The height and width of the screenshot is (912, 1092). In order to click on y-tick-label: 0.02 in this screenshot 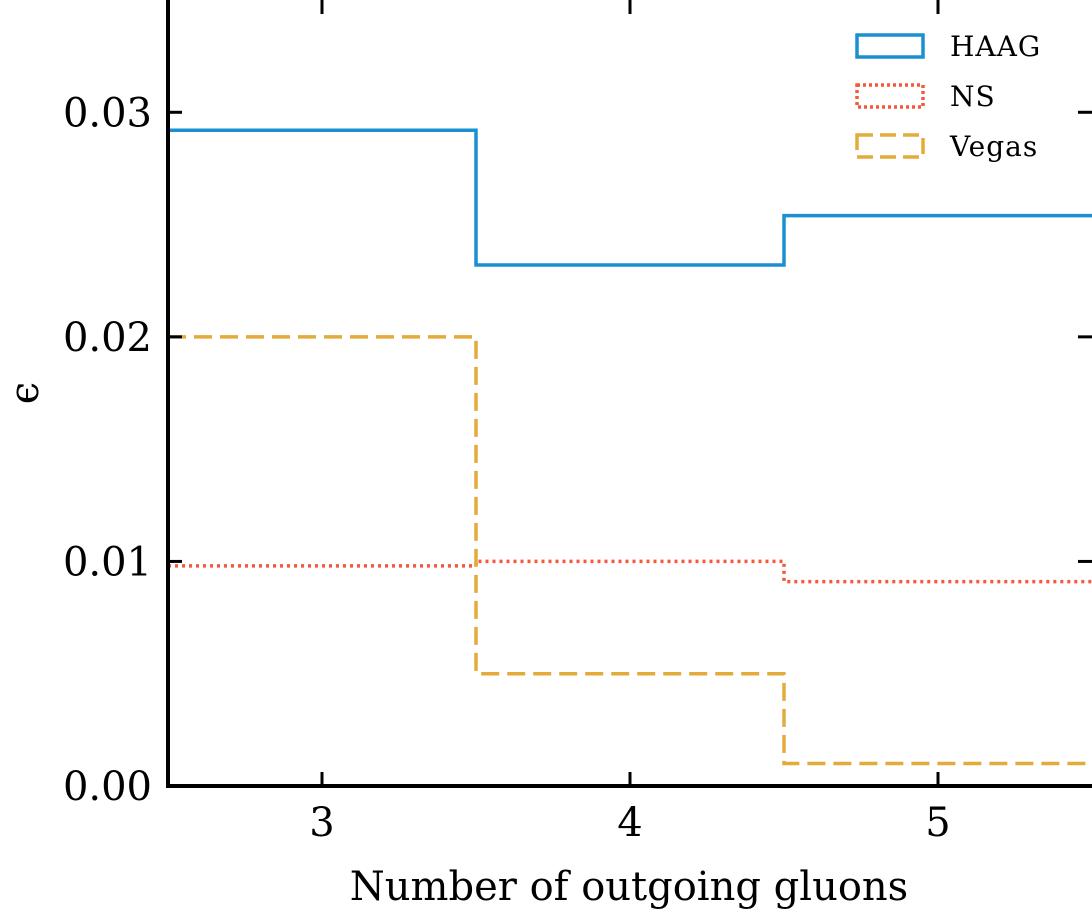, I will do `click(107, 338)`.